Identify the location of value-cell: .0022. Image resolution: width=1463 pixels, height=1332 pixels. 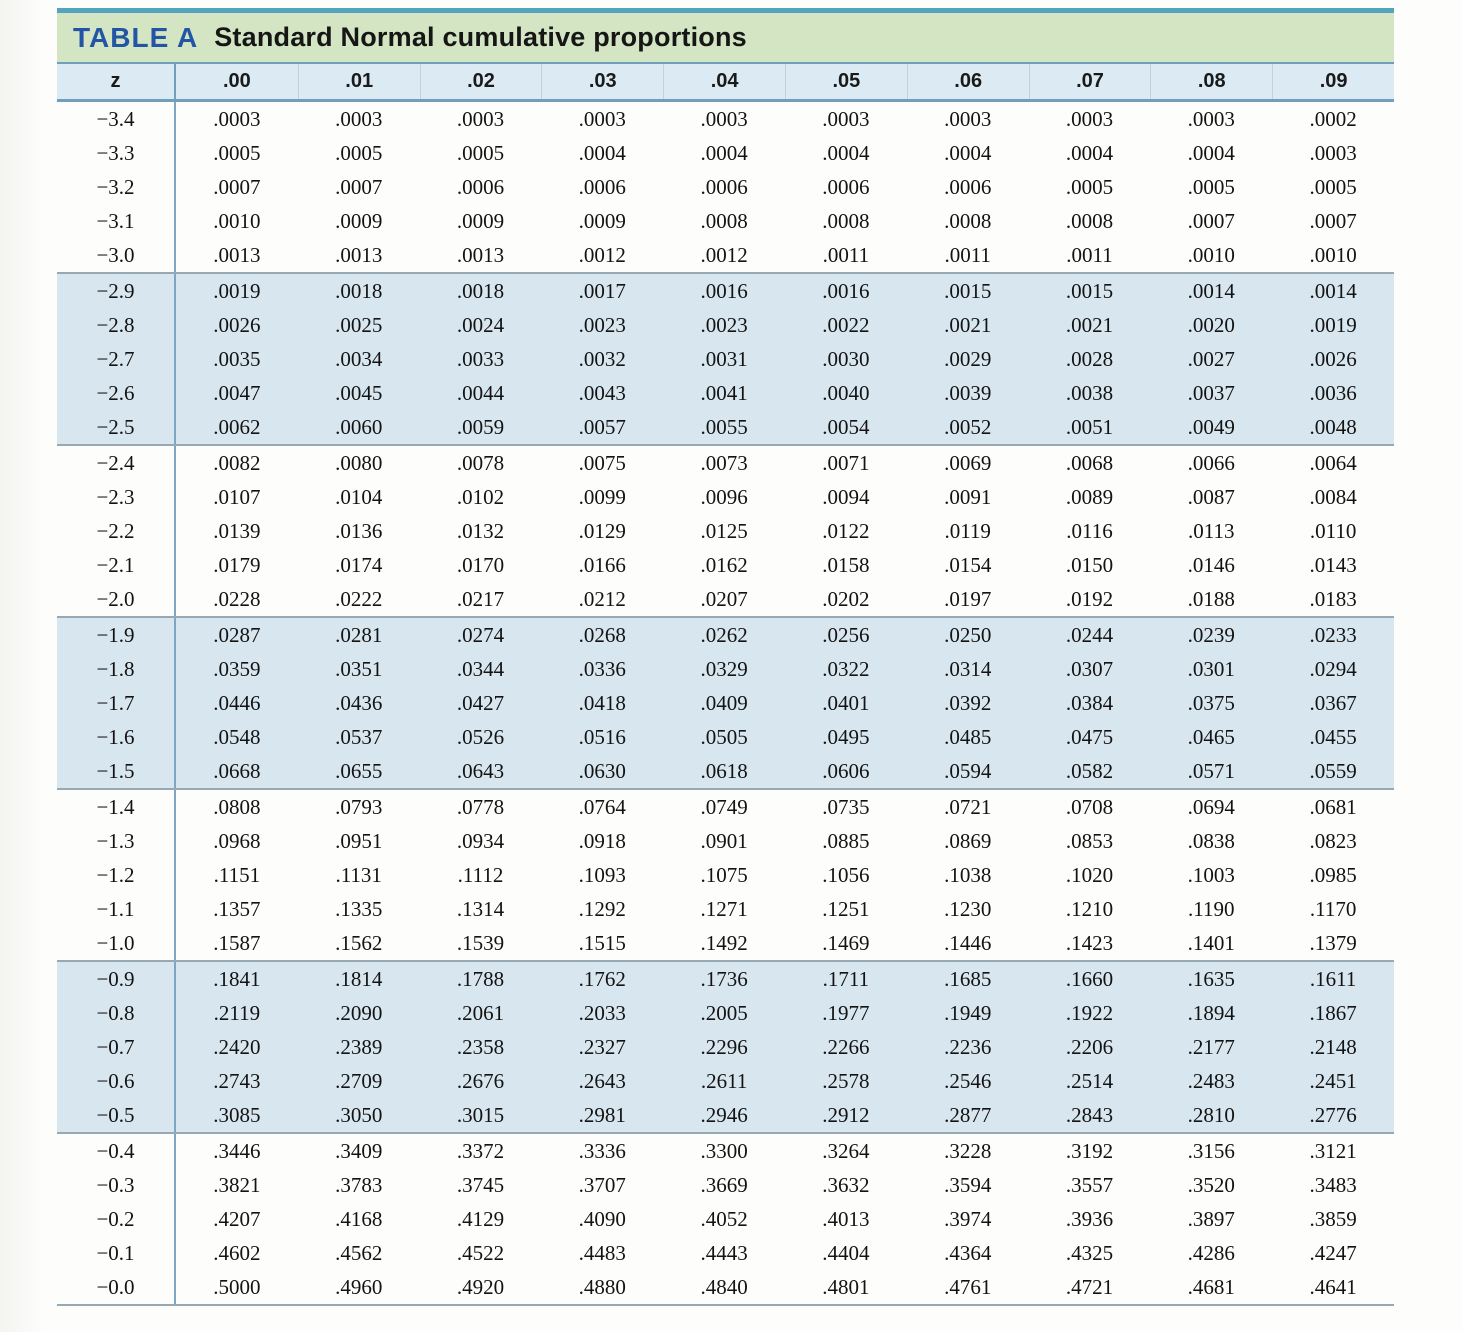
(846, 324).